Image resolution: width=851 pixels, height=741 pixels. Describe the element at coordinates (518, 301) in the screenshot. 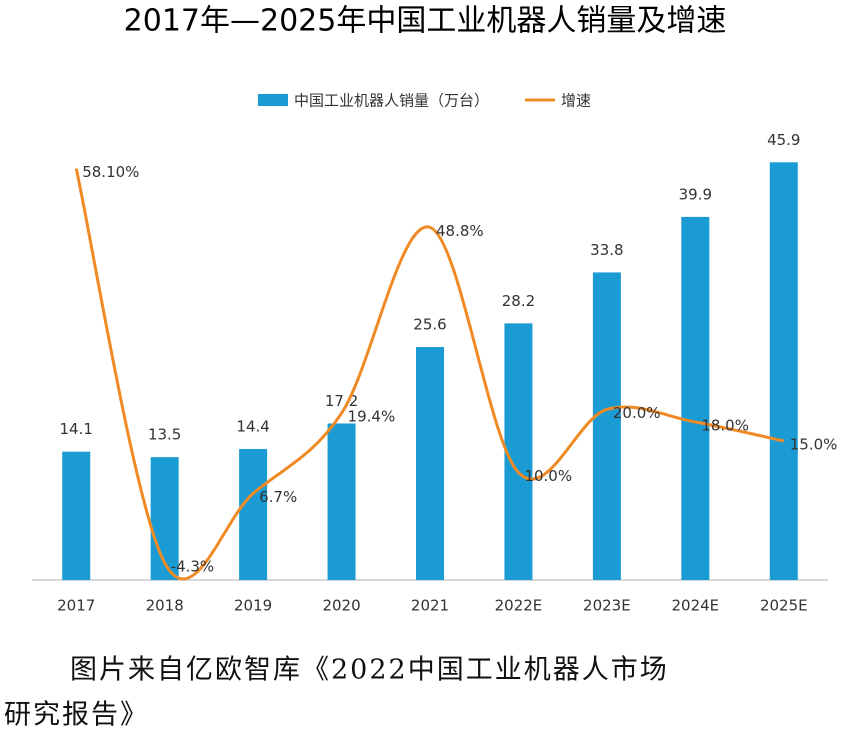

I see `bar-value-label: 28.2` at that location.